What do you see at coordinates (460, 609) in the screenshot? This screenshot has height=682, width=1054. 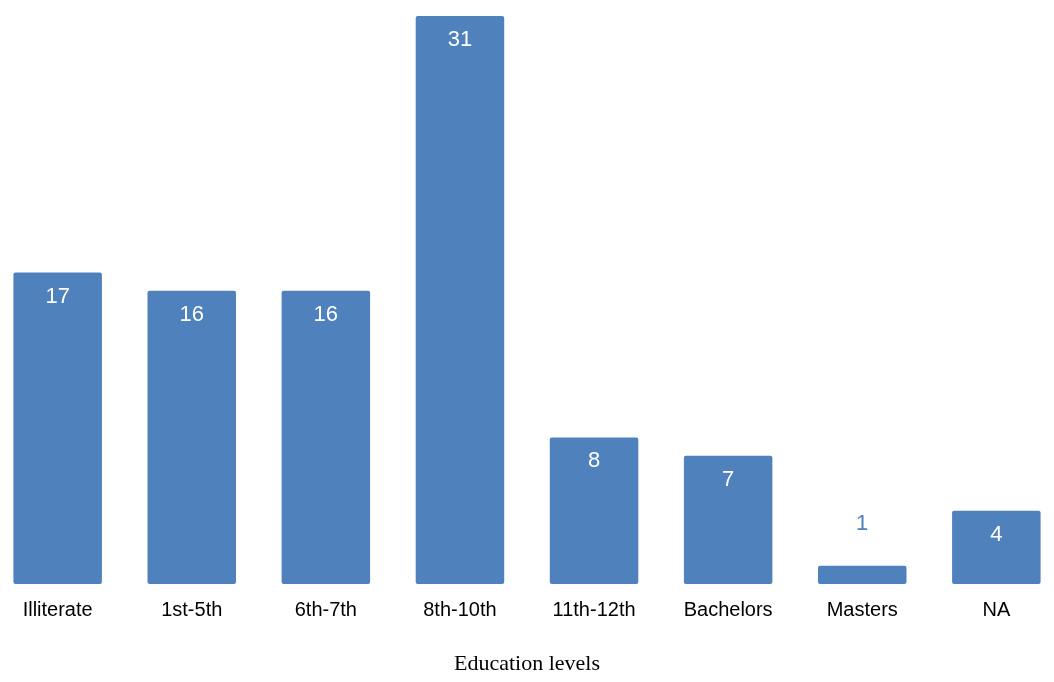 I see `x-tick-label: 8th-10th` at bounding box center [460, 609].